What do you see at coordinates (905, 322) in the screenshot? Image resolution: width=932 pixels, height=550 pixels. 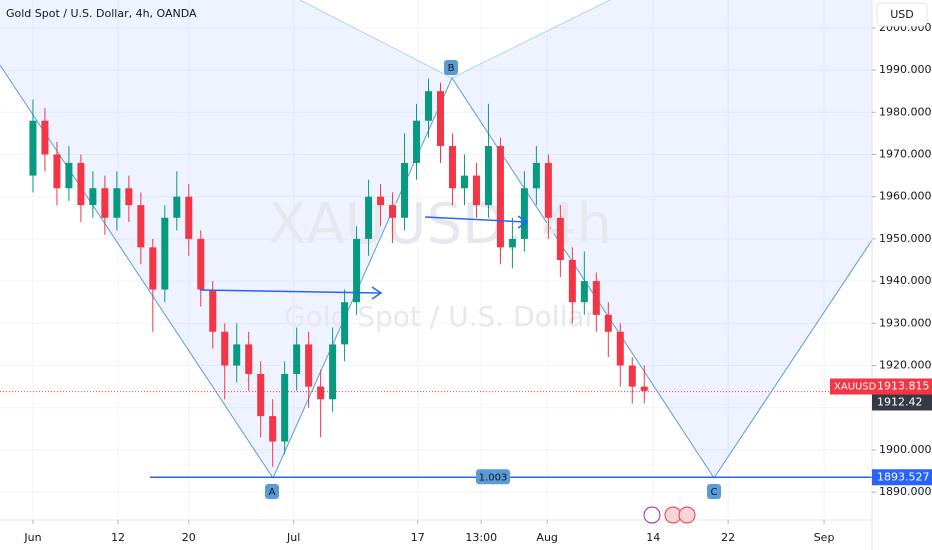 I see `y-tick-label: 1930.000` at bounding box center [905, 322].